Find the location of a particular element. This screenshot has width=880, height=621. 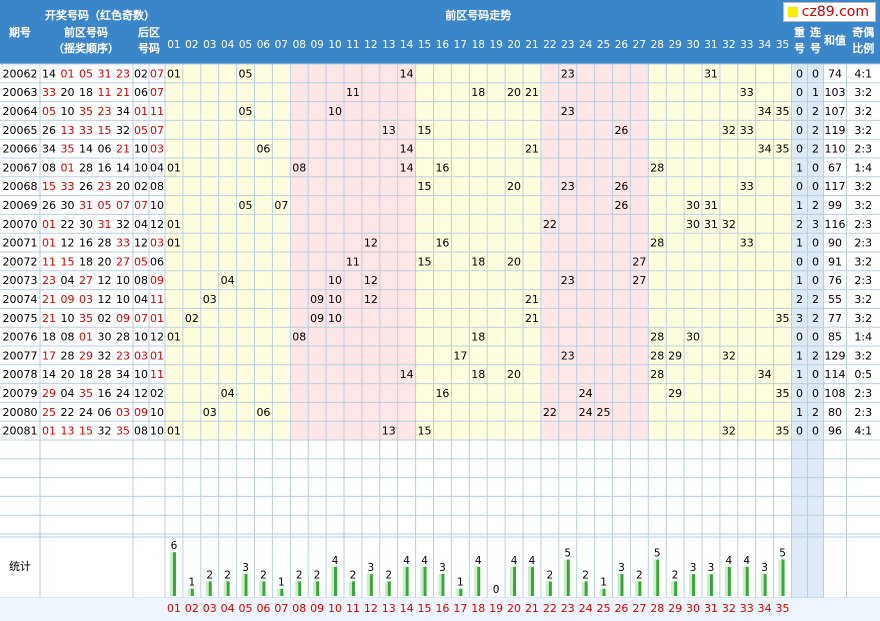

header-col-32: 32 is located at coordinates (728, 45).